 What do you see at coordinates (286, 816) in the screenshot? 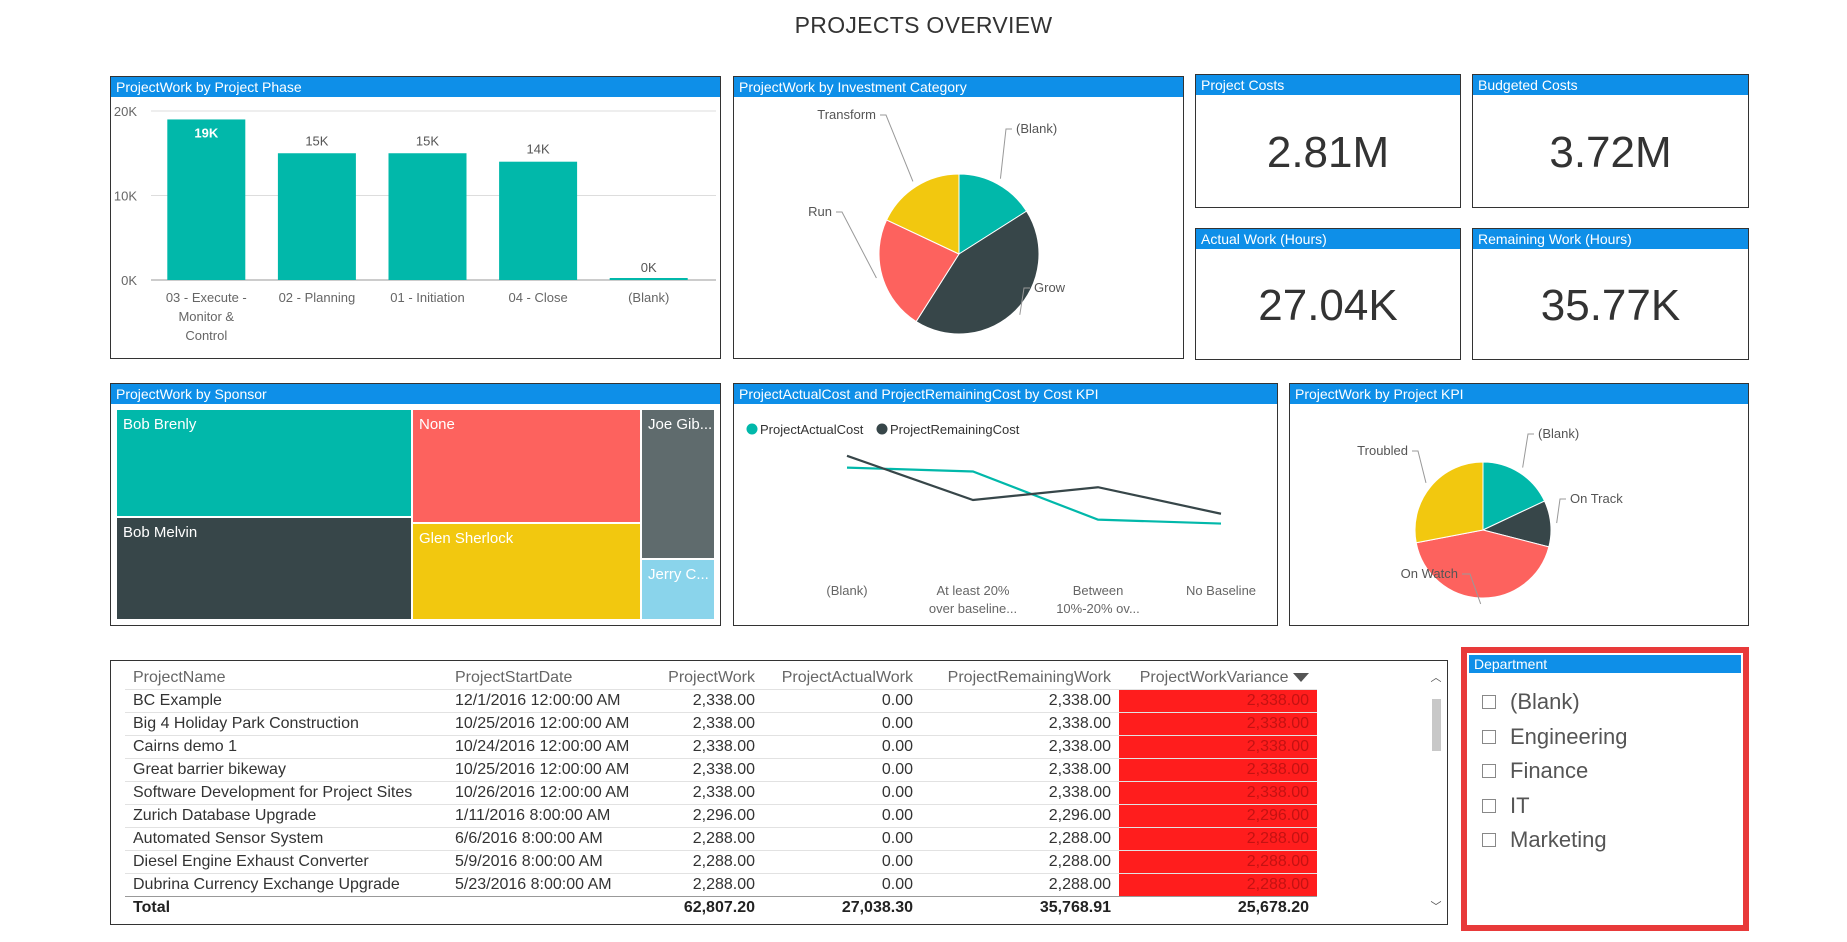
I see `table-cell: Zurich Database Upgrade` at bounding box center [286, 816].